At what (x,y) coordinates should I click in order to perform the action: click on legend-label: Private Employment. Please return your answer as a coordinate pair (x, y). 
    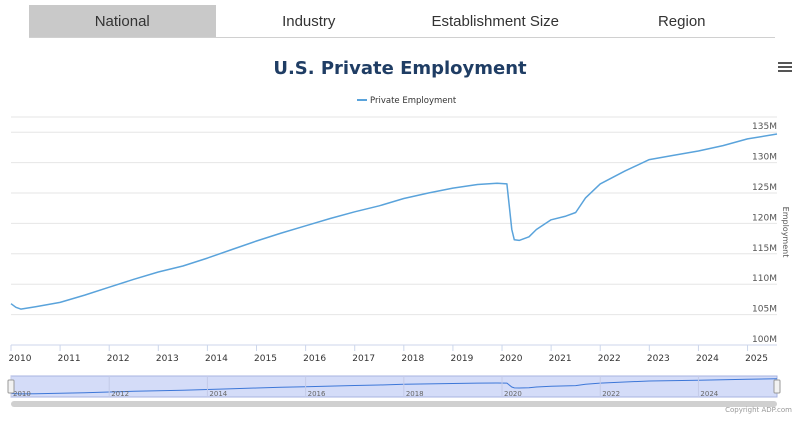
    Looking at the image, I should click on (413, 101).